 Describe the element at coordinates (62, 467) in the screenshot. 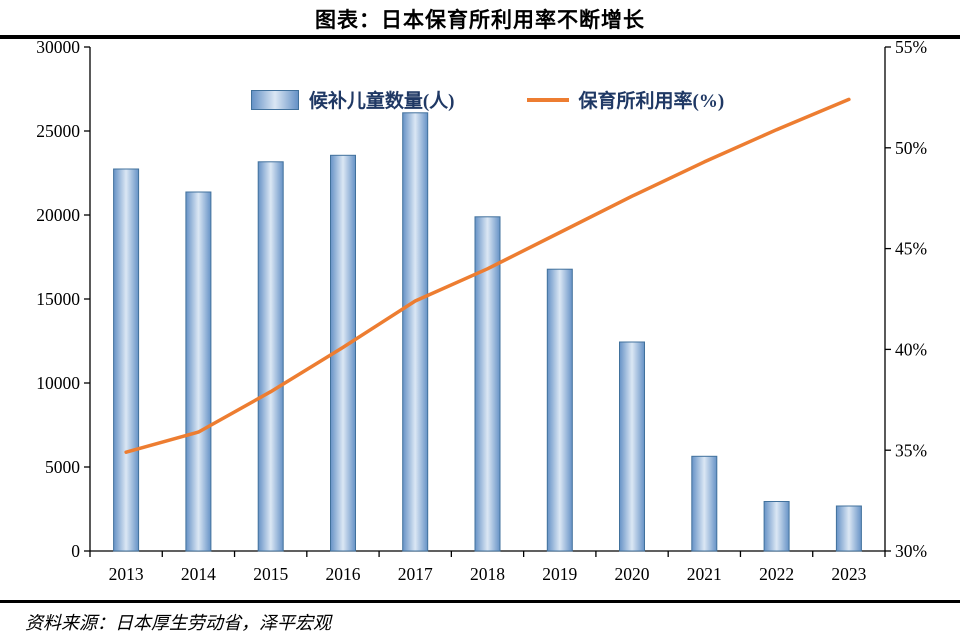

I see `svg-text: 5000` at that location.